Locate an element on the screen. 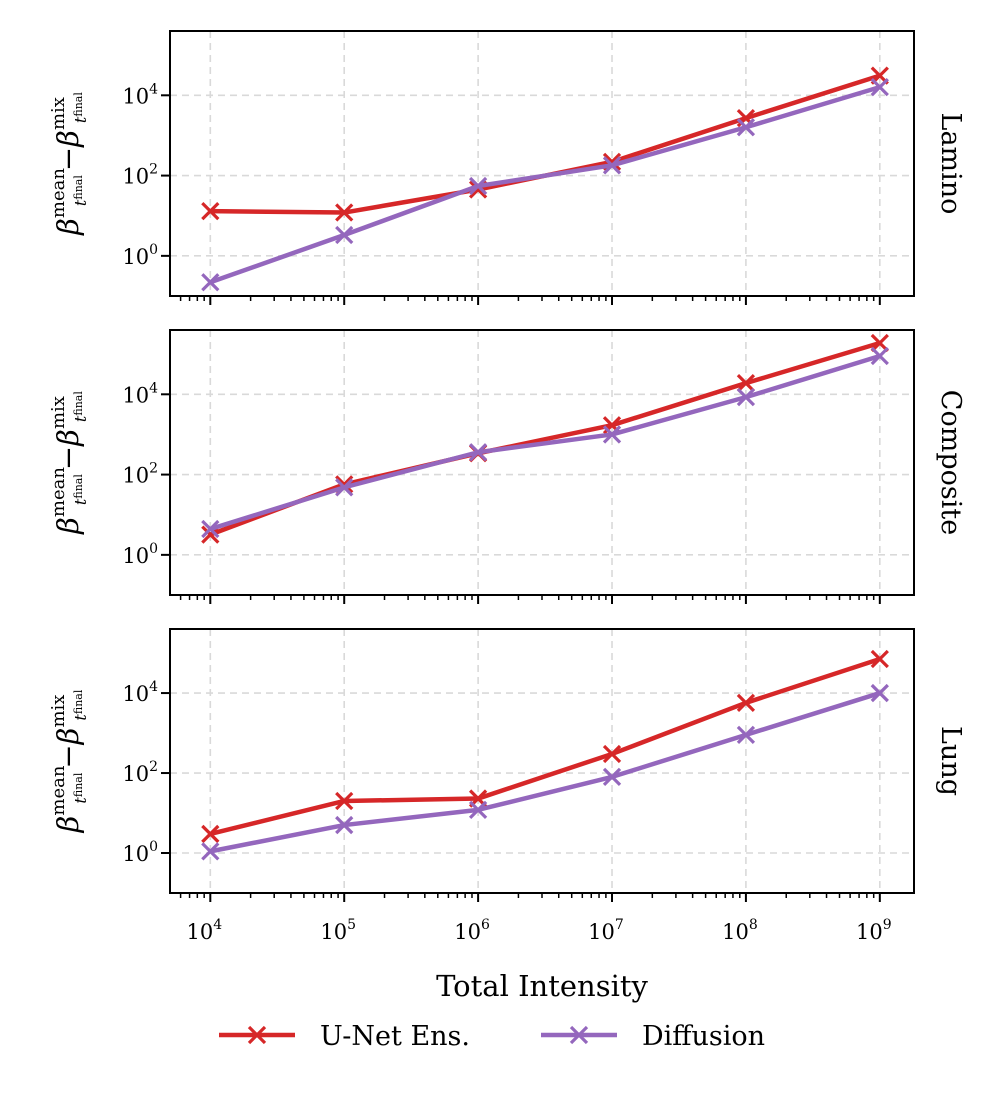 This screenshot has height=1099, width=996. x-tick-exp: 9 is located at coordinates (887, 925).